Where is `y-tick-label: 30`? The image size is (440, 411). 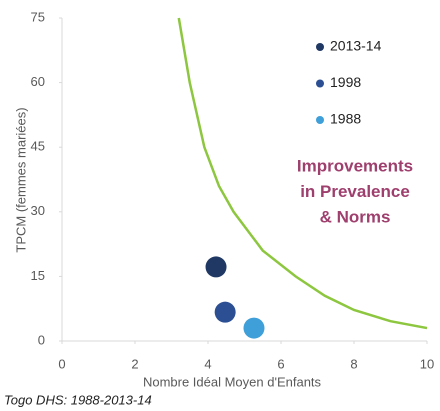
y-tick-label: 30 is located at coordinates (38, 210).